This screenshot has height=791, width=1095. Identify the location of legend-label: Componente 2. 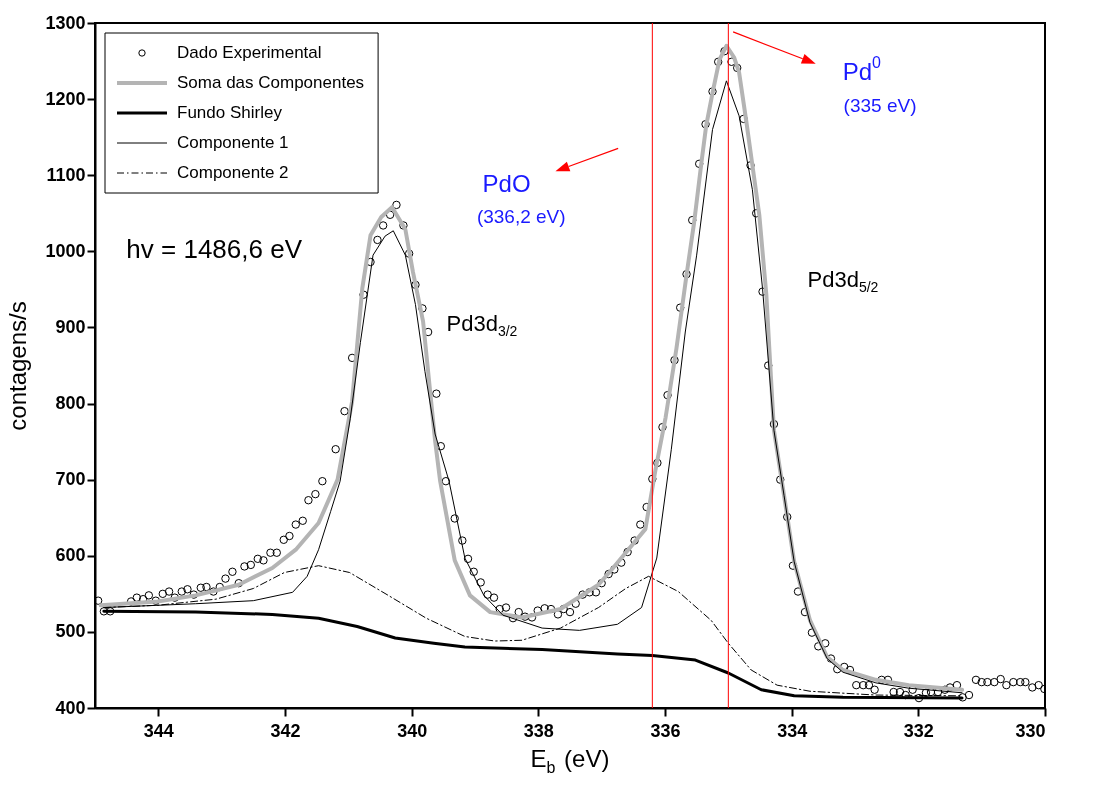
(233, 172).